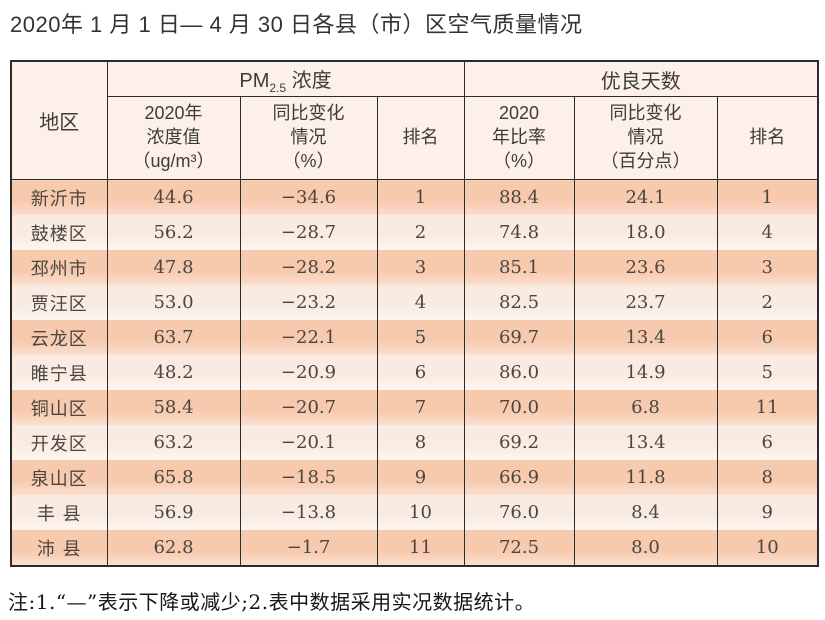 The image size is (825, 620). What do you see at coordinates (308, 302) in the screenshot?
I see `pm25-change-cell: −23.2` at bounding box center [308, 302].